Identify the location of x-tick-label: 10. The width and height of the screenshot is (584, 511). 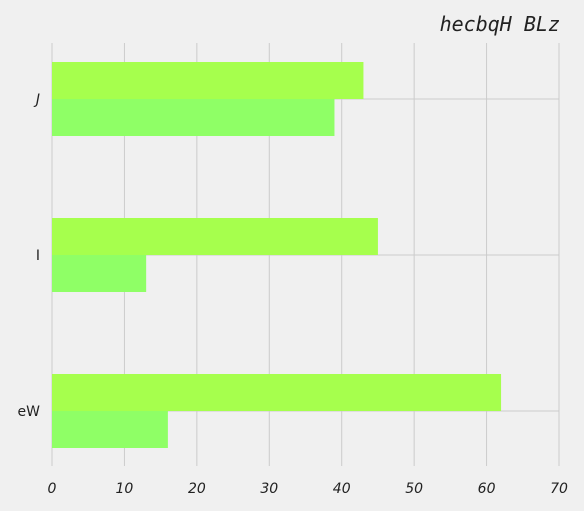
(125, 489).